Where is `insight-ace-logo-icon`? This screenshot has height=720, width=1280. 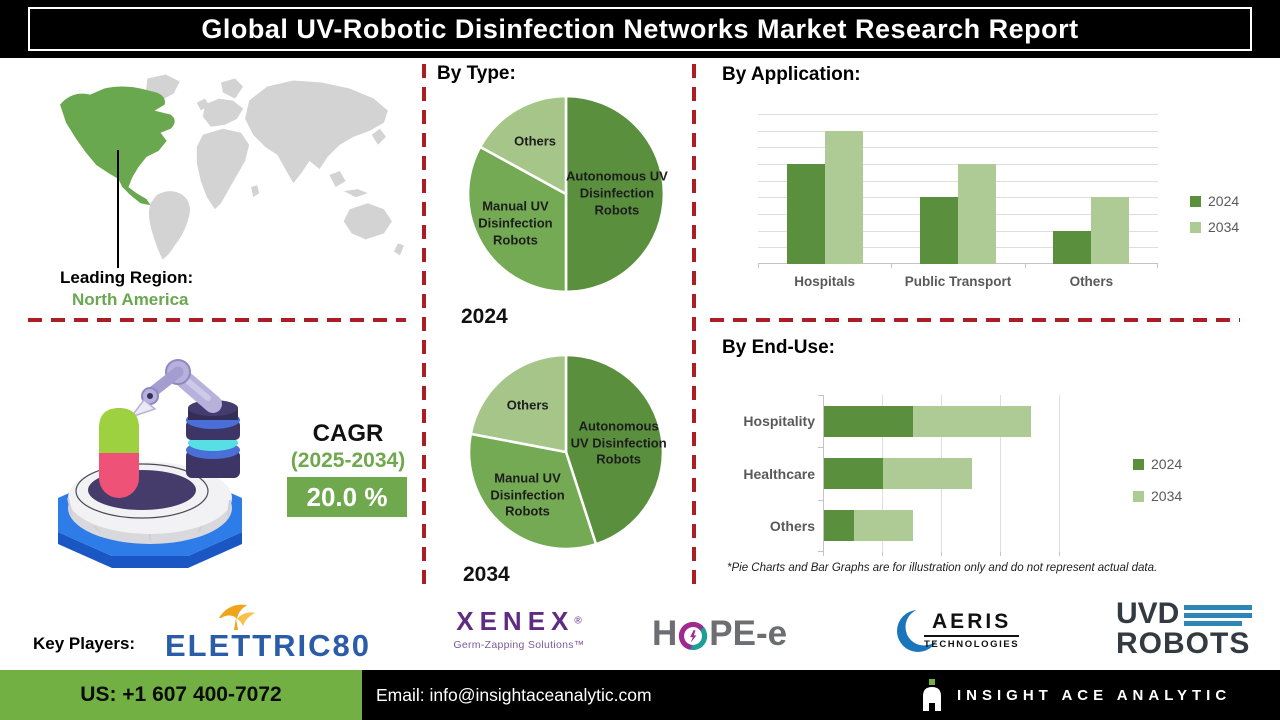
insight-ace-logo-icon is located at coordinates (932, 695).